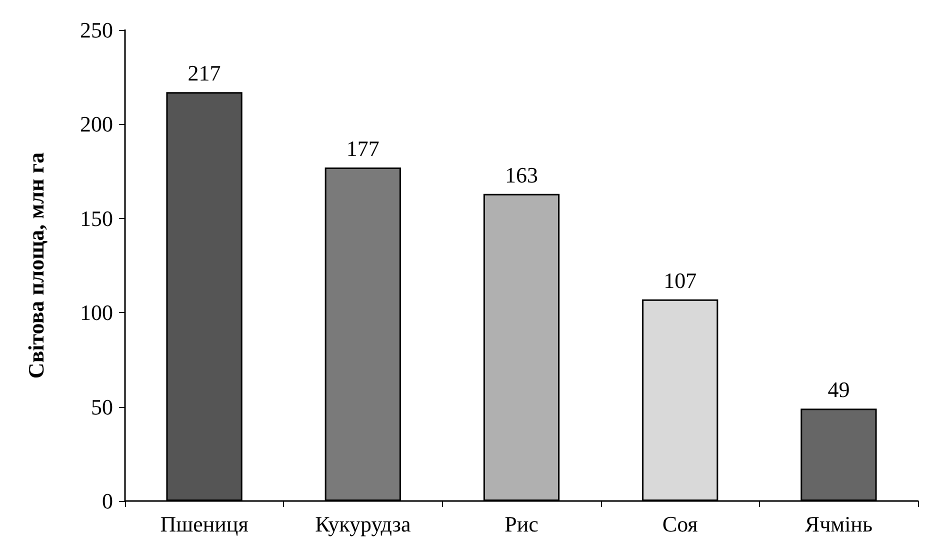  What do you see at coordinates (204, 524) in the screenshot?
I see `x-tick-label: Пшениця` at bounding box center [204, 524].